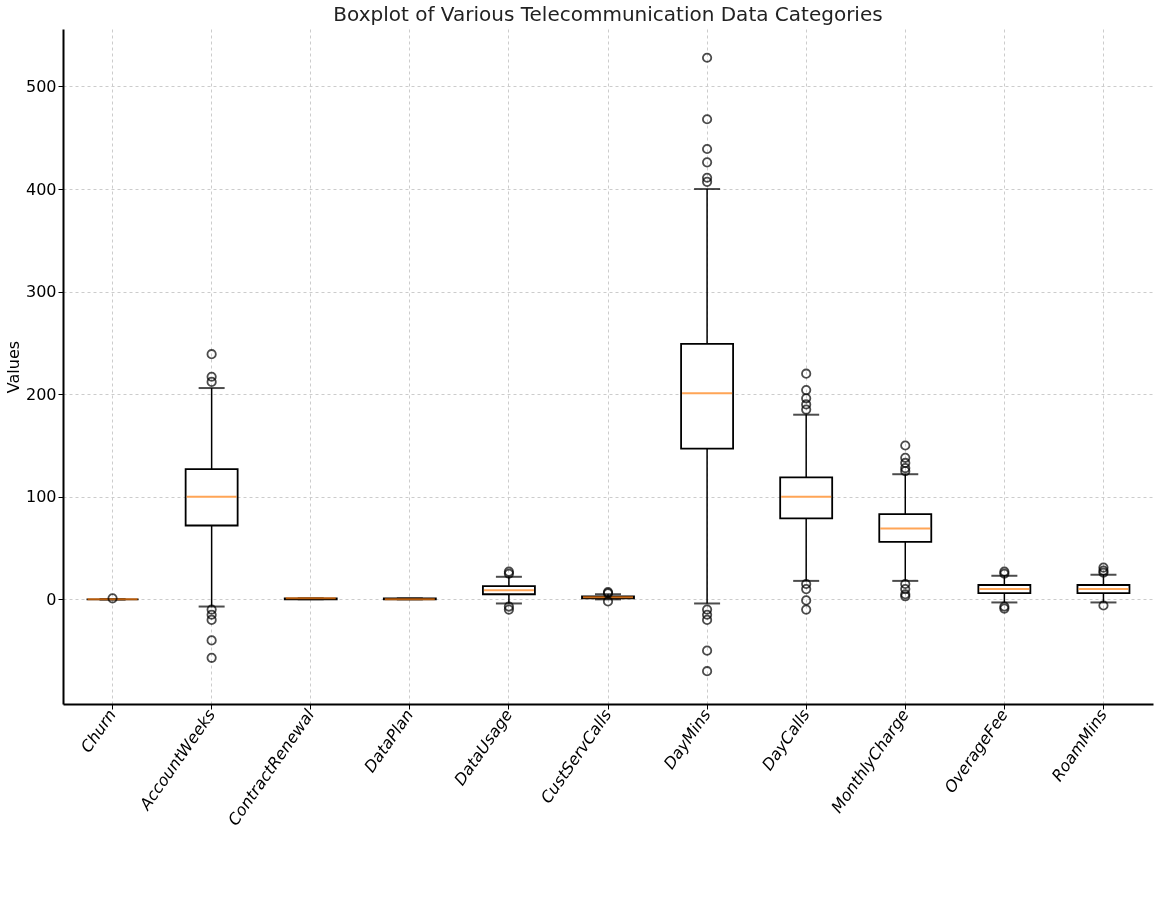  Describe the element at coordinates (608, 14) in the screenshot. I see `chart-title: Boxplot of Various Telecommunication Data Categories` at that location.